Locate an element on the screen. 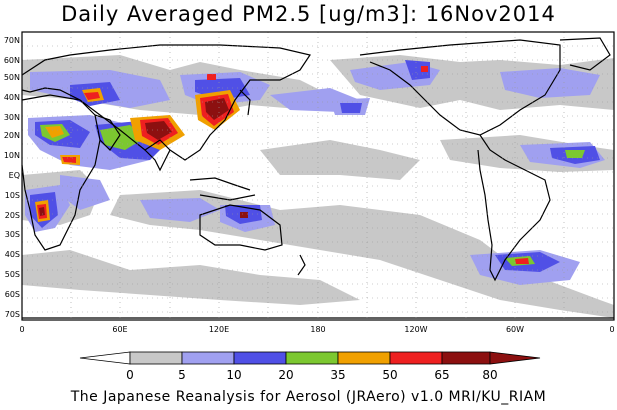  colorbar-tick: 50 is located at coordinates (389, 375).